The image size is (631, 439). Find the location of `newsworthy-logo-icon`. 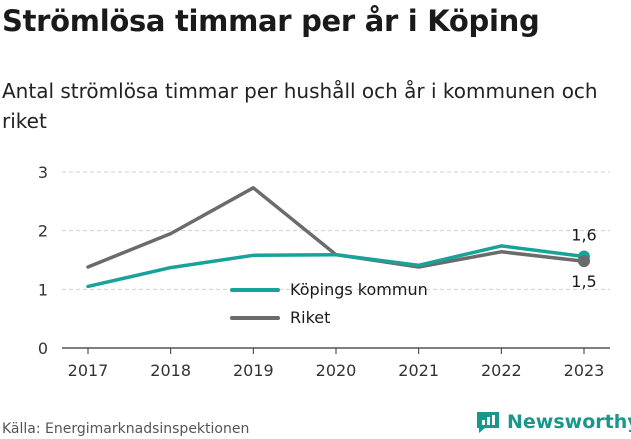

newsworthy-logo-icon is located at coordinates (488, 422).